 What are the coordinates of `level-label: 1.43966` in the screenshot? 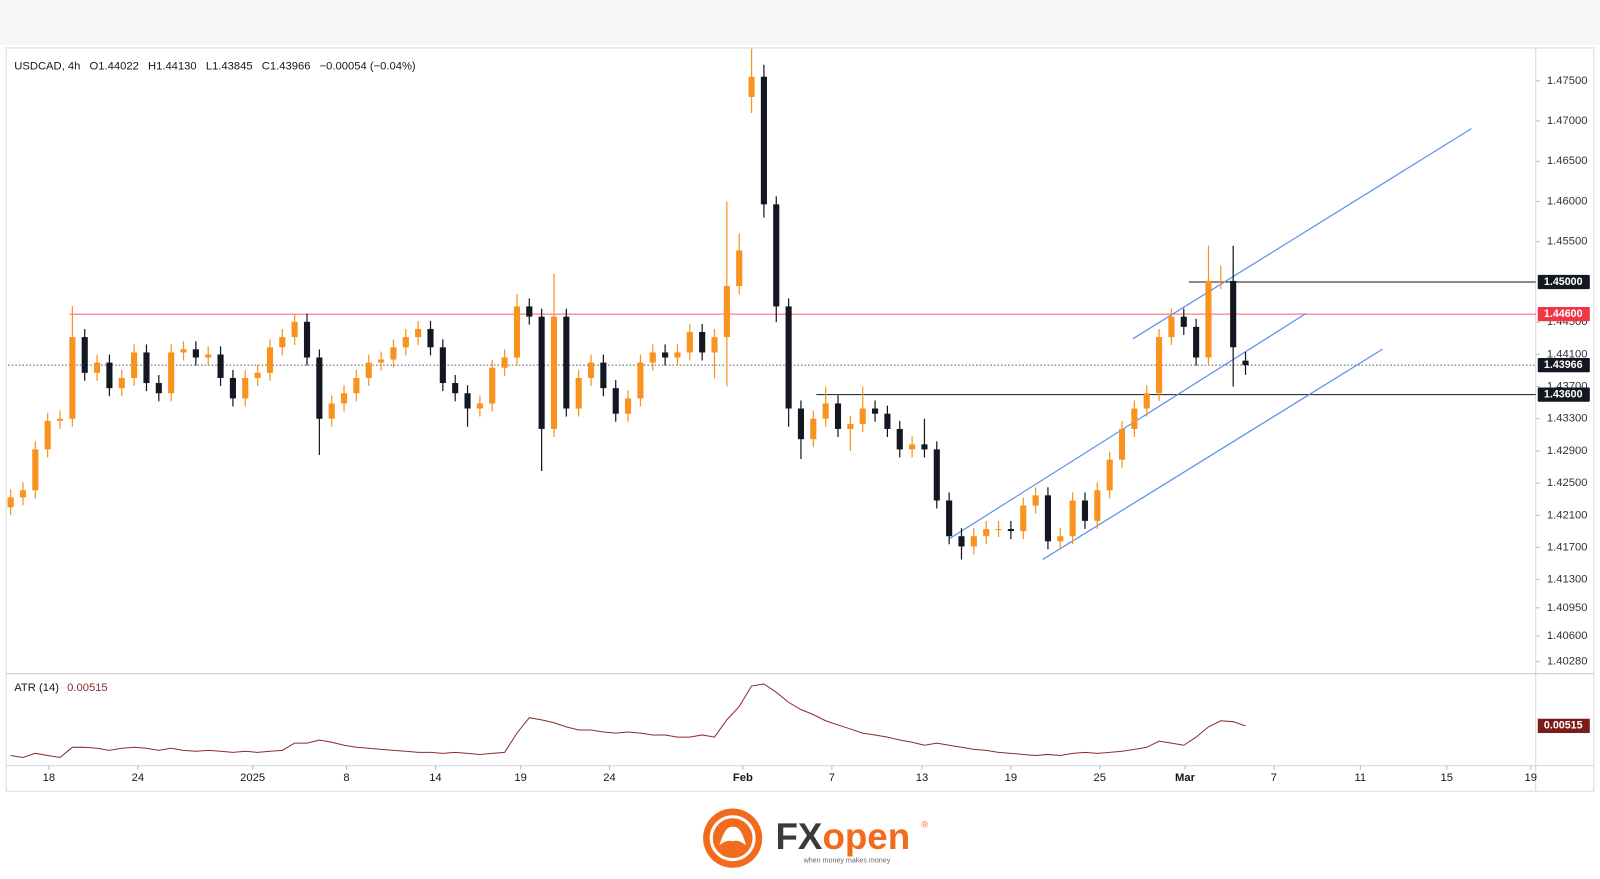 It's located at (1563, 365).